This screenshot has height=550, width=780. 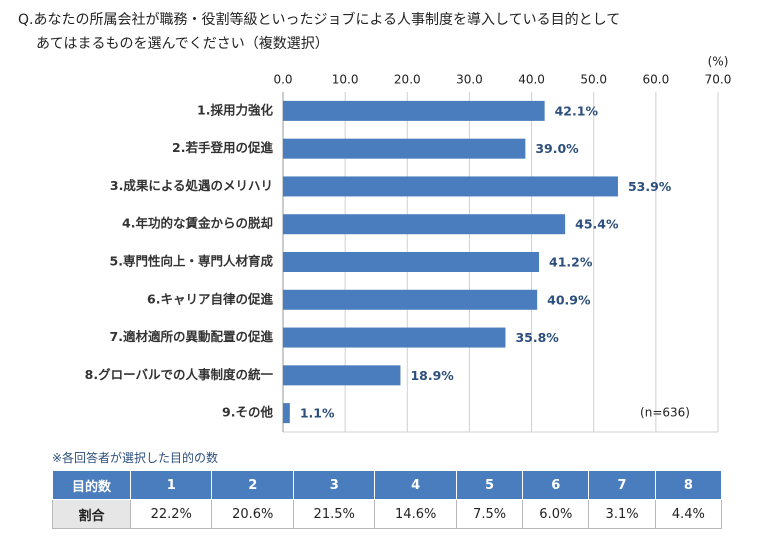 I want to click on annotation: (n=636), so click(x=665, y=413).